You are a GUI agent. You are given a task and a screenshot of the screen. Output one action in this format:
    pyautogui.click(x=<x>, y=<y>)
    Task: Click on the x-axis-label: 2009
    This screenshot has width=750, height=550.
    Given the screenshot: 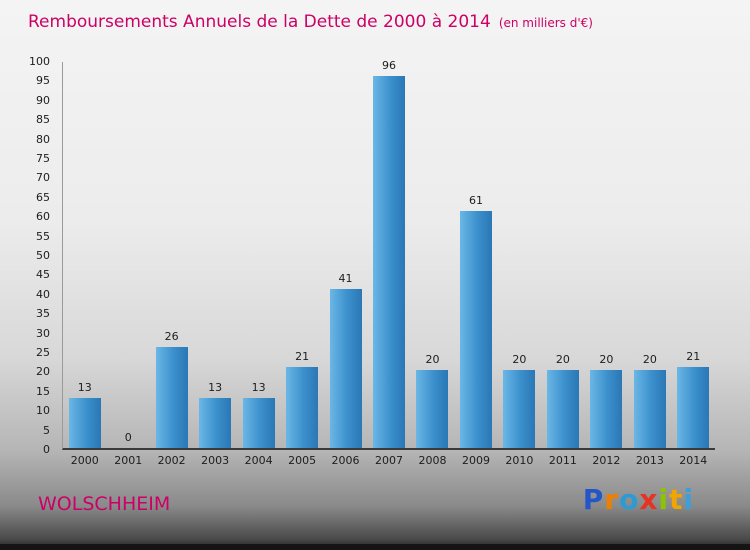 What is the action you would take?
    pyautogui.click(x=475, y=460)
    